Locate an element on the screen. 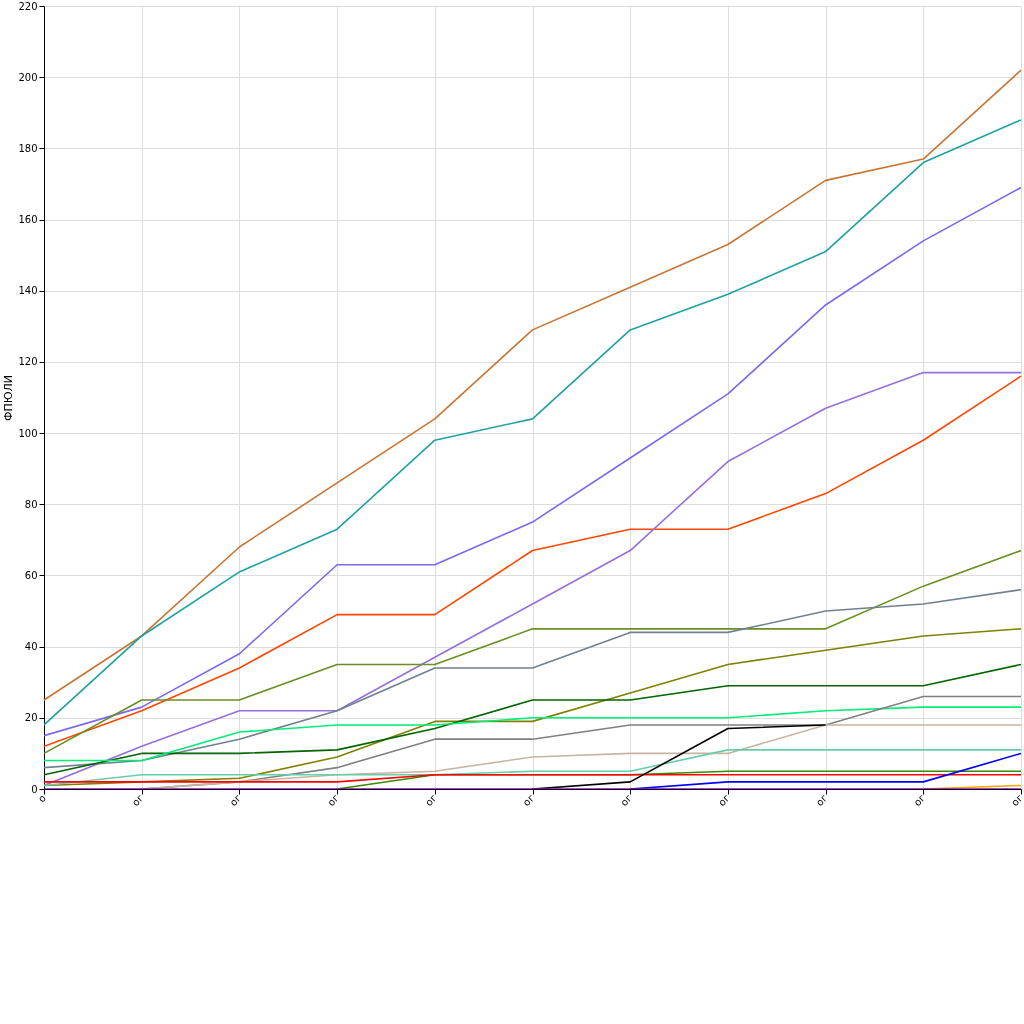 Image resolution: width=1024 pixels, height=1024 pixels. y-tick-label: 120 is located at coordinates (28, 362).